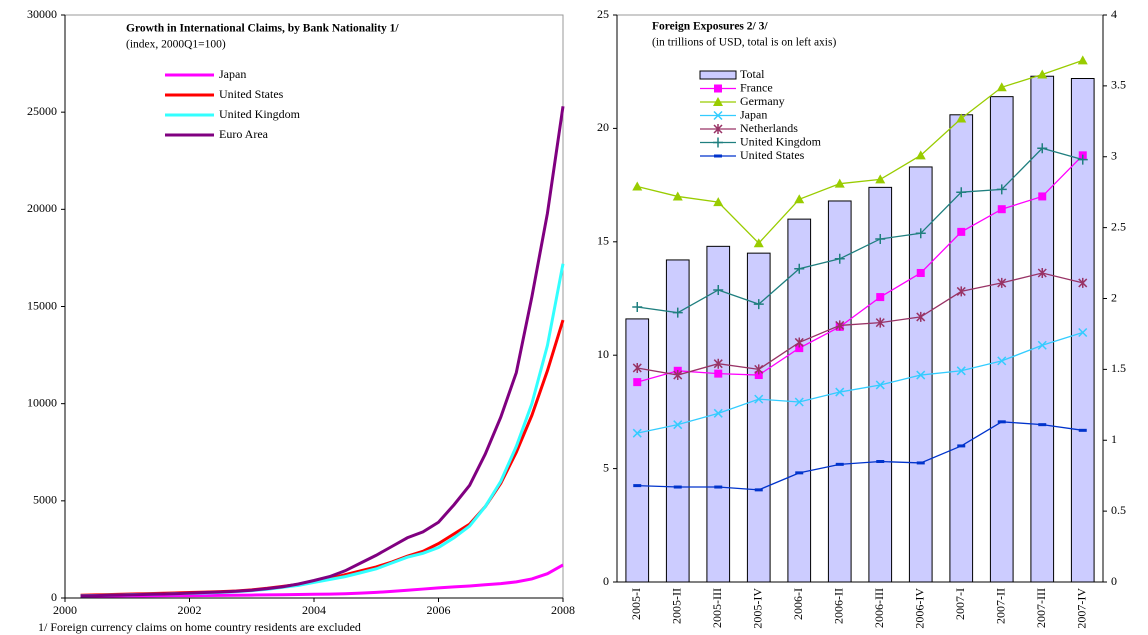  What do you see at coordinates (176, 45) in the screenshot?
I see `chart-subtitle: (index, 2000Q1=100)` at bounding box center [176, 45].